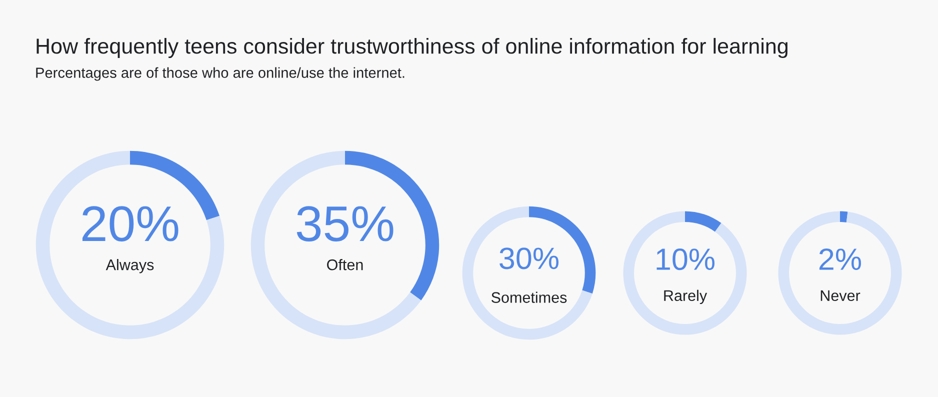 The image size is (938, 397). I want to click on text: Often, so click(345, 264).